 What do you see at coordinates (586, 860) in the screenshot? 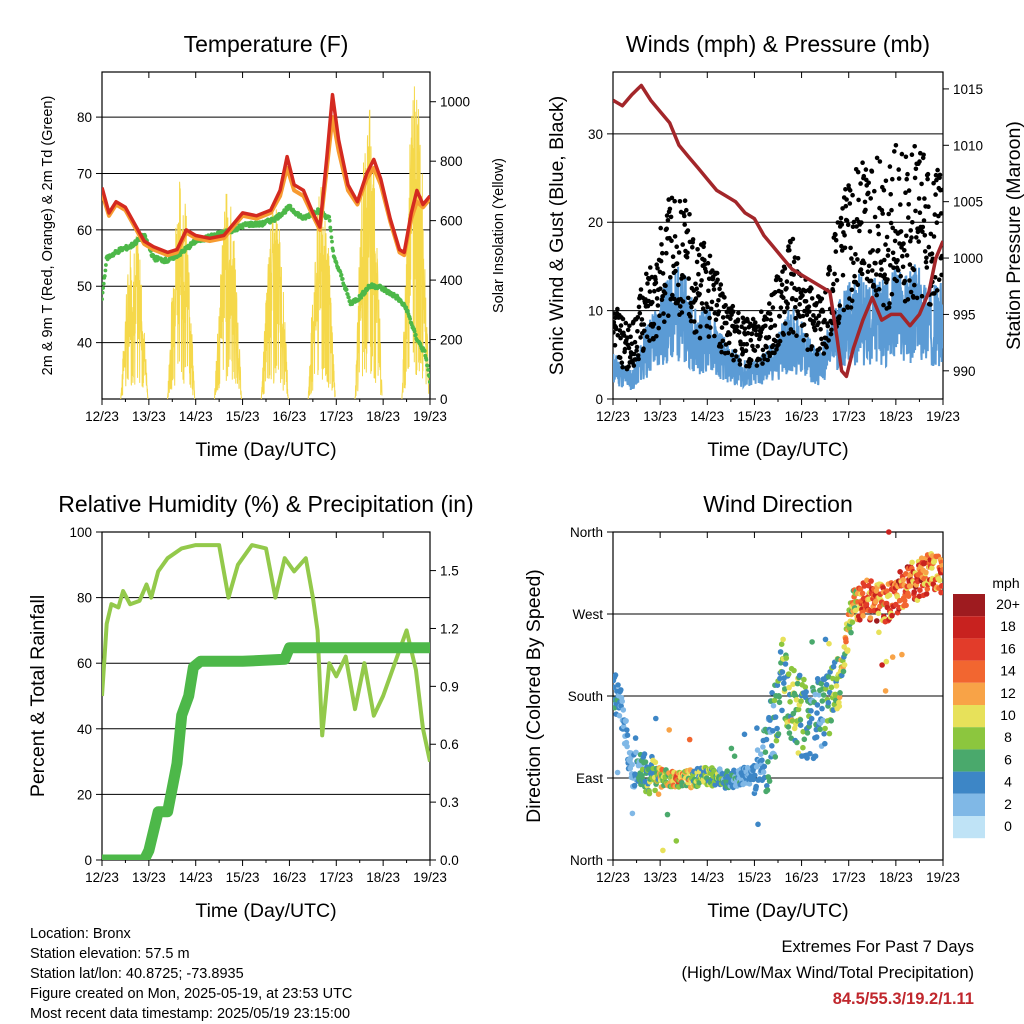
I see `y-tick-label: North` at bounding box center [586, 860].